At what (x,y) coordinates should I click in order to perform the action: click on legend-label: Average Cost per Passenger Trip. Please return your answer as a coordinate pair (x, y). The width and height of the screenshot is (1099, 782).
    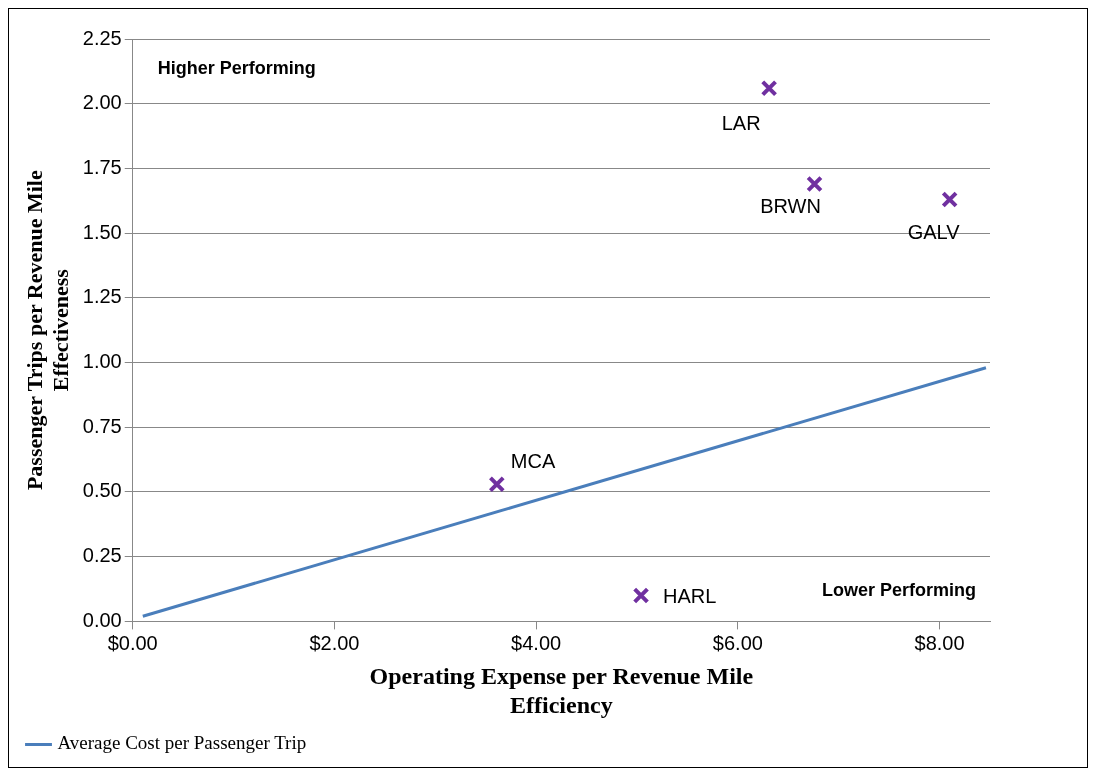
    Looking at the image, I should click on (182, 743).